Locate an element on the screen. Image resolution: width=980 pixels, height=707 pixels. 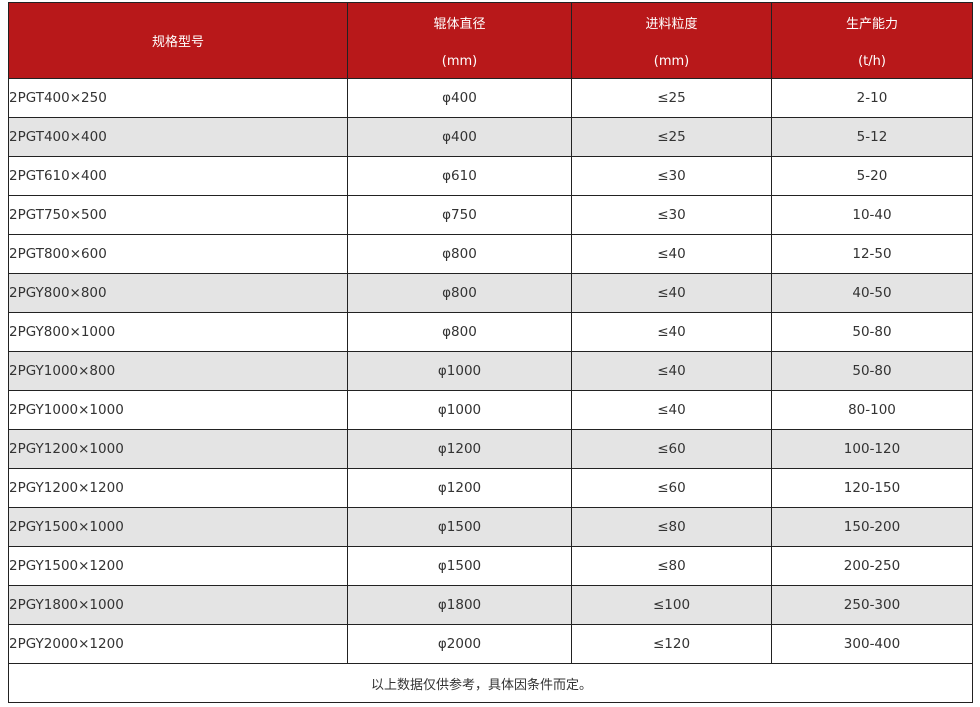
table-row: 2PGY1200×1000 φ1200 ≤60 100-120 is located at coordinates (490, 449).